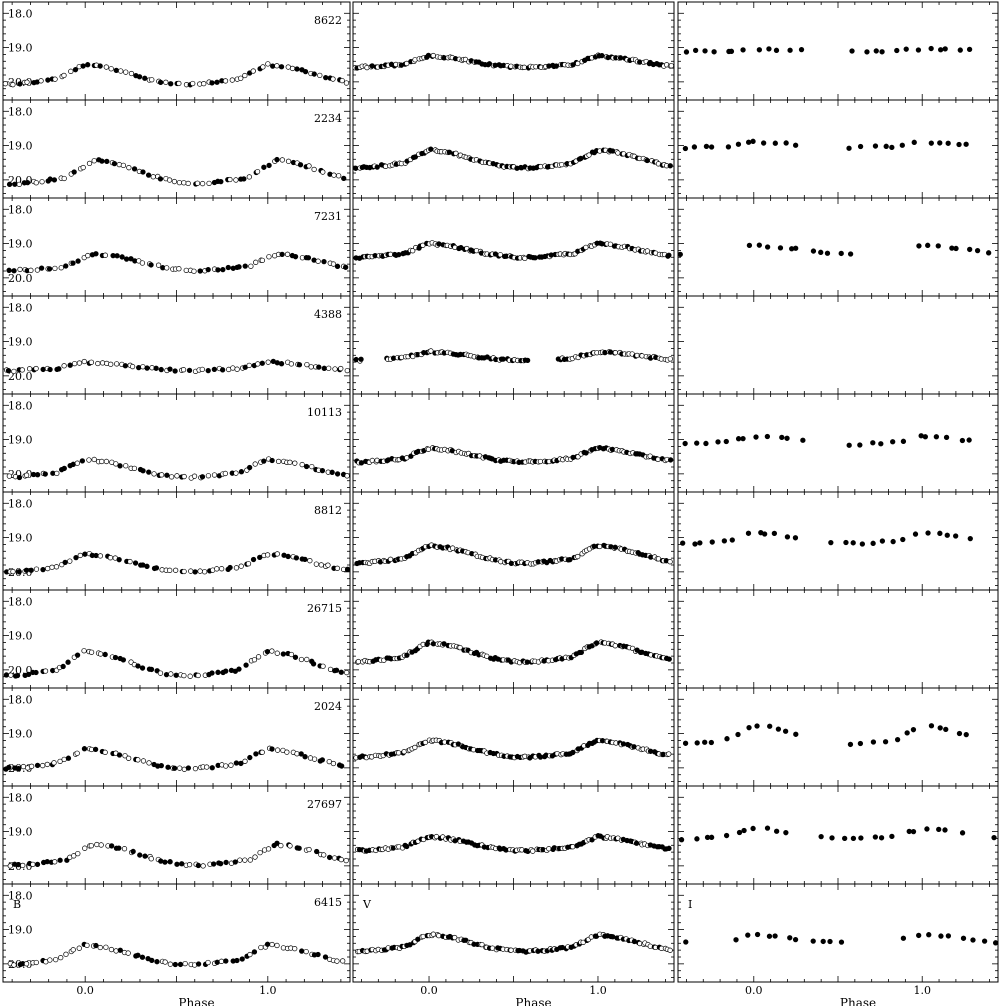 This screenshot has width=999, height=1006. What do you see at coordinates (513, 835) in the screenshot?
I see `panel-27697-v` at bounding box center [513, 835].